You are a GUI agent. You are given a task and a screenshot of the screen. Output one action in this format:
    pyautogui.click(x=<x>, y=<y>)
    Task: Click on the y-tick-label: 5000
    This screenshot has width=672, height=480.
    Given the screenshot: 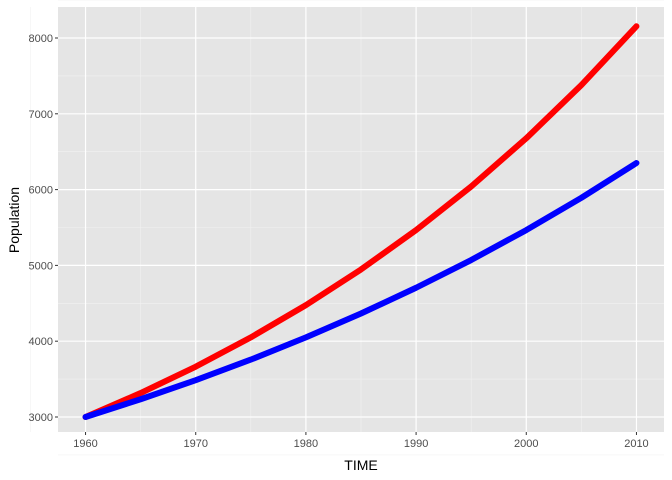 What is the action you would take?
    pyautogui.click(x=41, y=266)
    